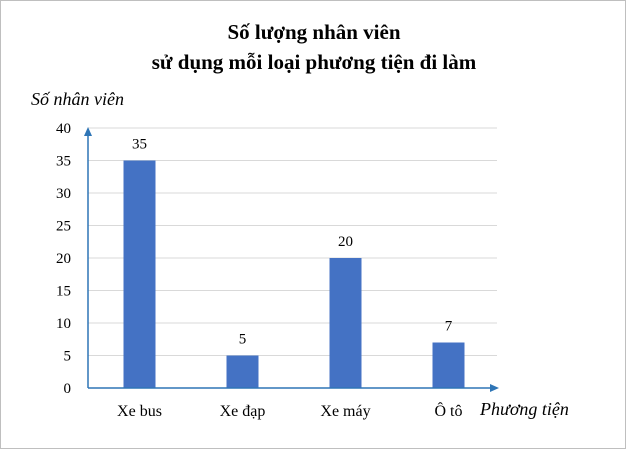  I want to click on data-label: 35, so click(139, 145).